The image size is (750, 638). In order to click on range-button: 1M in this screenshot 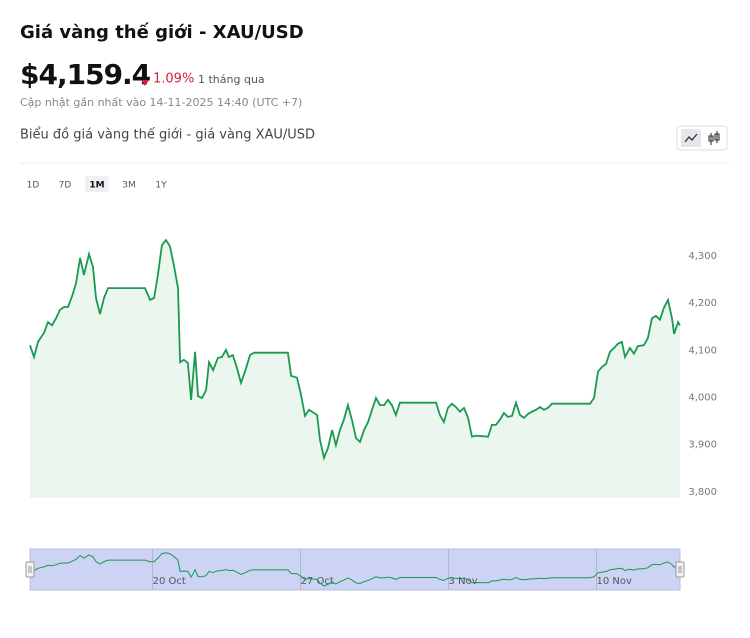, I will do `click(96, 186)`.